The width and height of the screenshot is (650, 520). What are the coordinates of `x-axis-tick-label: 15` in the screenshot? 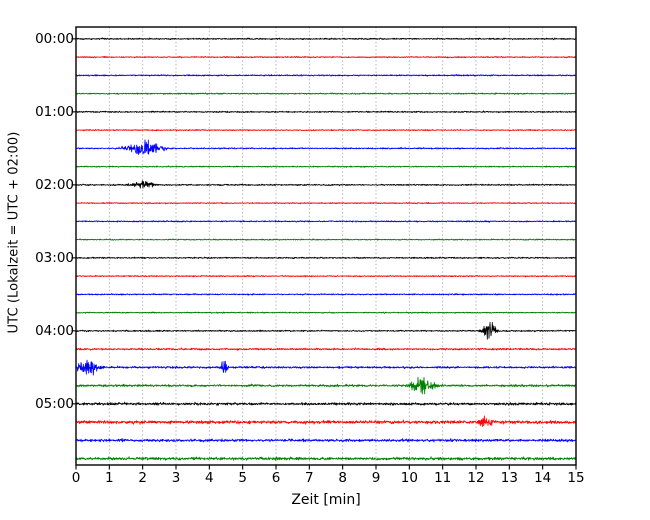 It's located at (576, 478).